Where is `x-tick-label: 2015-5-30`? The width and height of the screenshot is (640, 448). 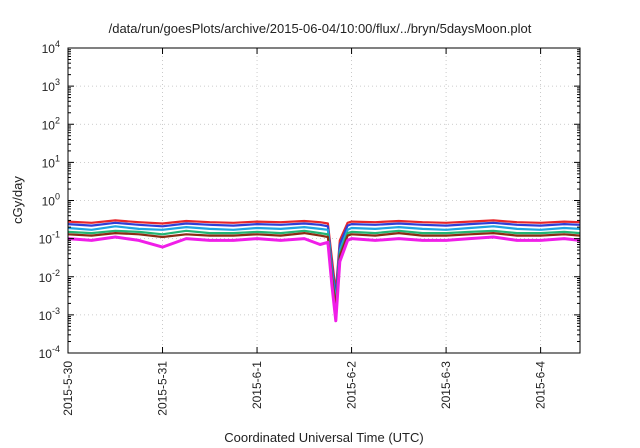
x-tick-label: 2015-5-30 is located at coordinates (68, 388).